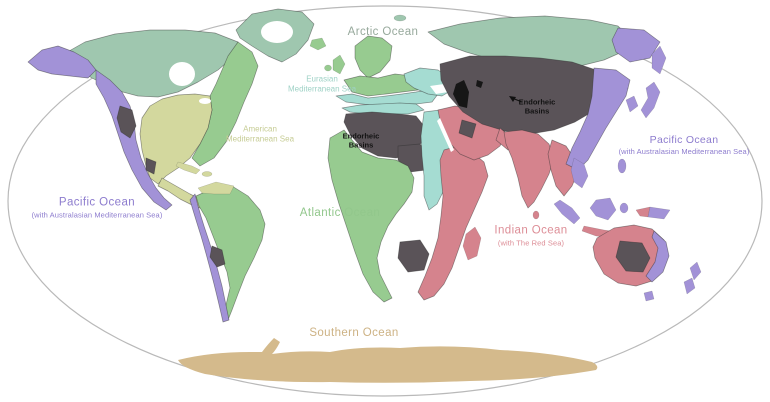 This screenshot has width=770, height=402. What do you see at coordinates (537, 102) in the screenshot?
I see `label-endorheic-asia-line1: Endorheic` at bounding box center [537, 102].